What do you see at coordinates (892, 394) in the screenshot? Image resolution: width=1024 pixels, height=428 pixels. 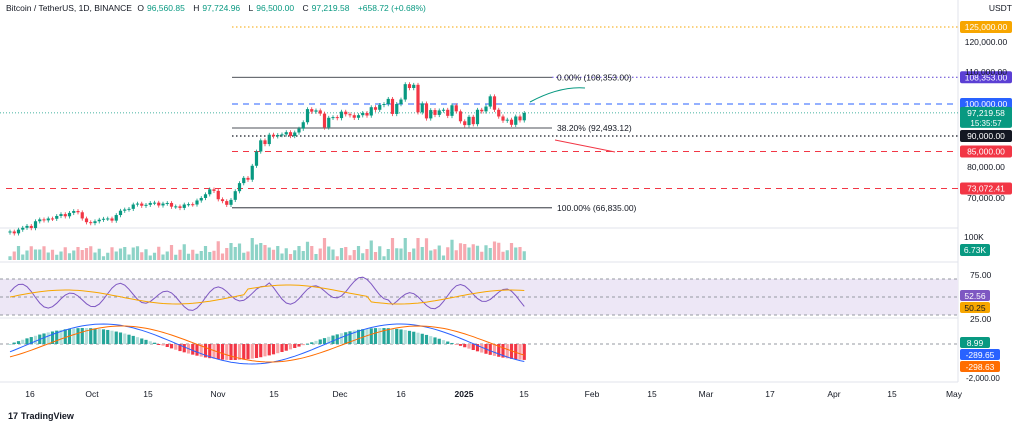 I see `x-tick-label: 15` at bounding box center [892, 394].